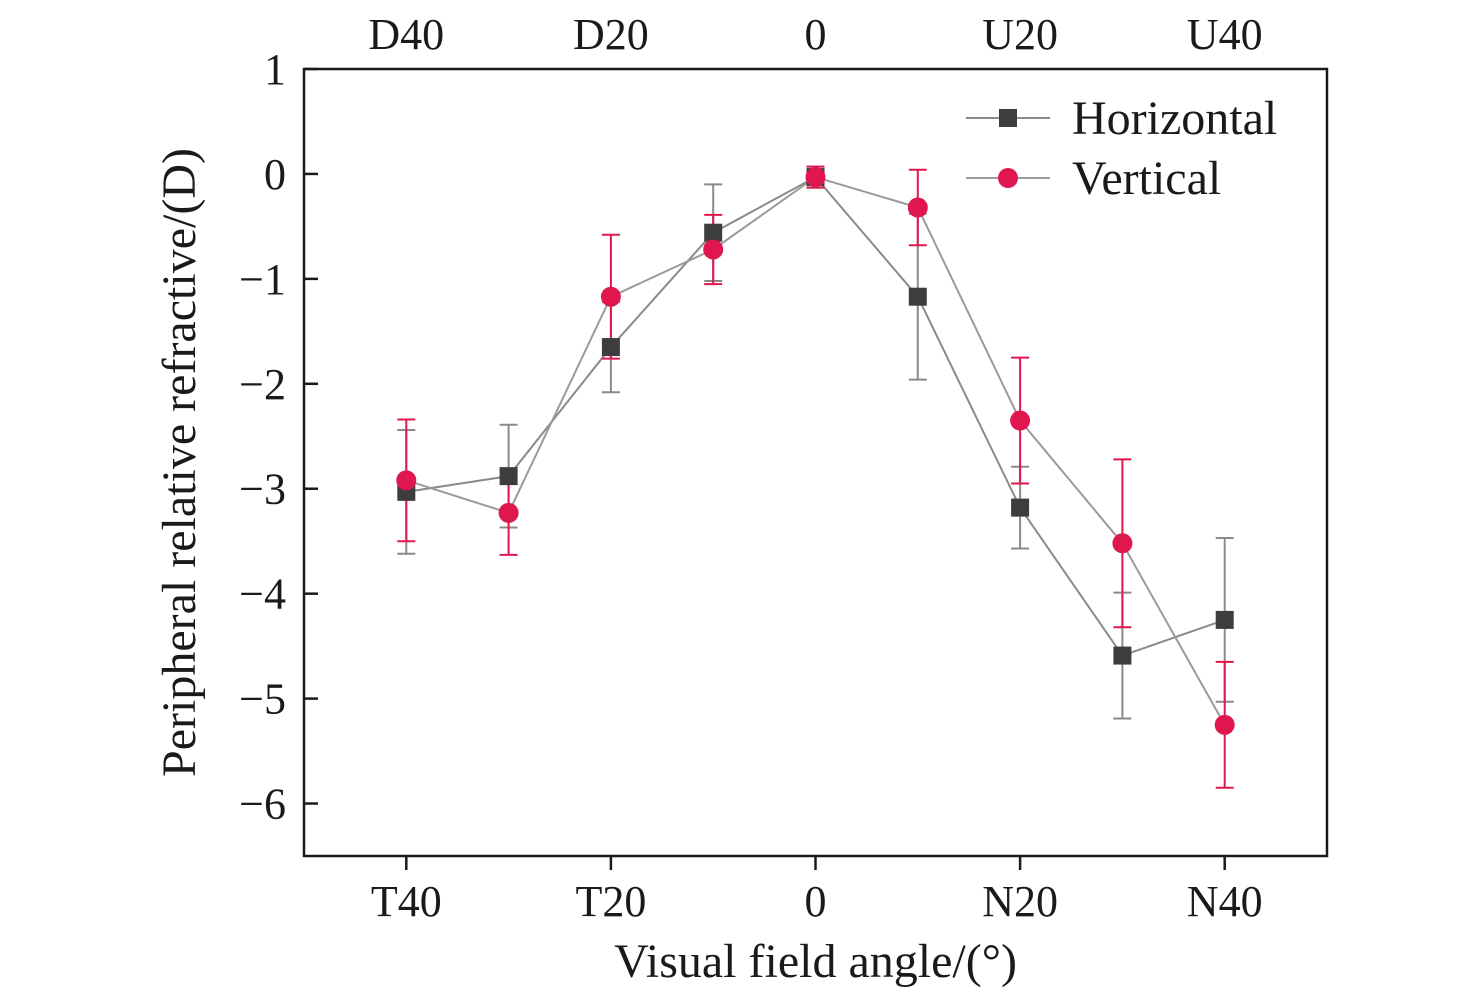 The image size is (1476, 994). Describe the element at coordinates (406, 34) in the screenshot. I see `x-top-tick-label: D40` at that location.